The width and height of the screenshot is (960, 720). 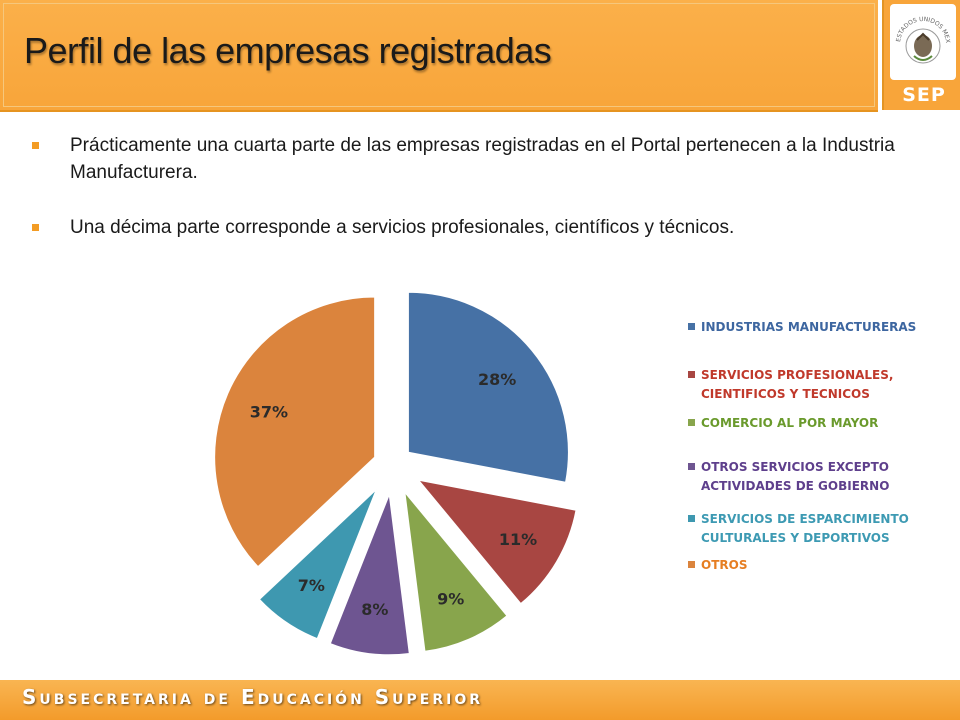 What do you see at coordinates (922, 40) in the screenshot?
I see `coat-of-arms-icon: ESTADOS UNIDOS MEXICANOS` at bounding box center [922, 40].